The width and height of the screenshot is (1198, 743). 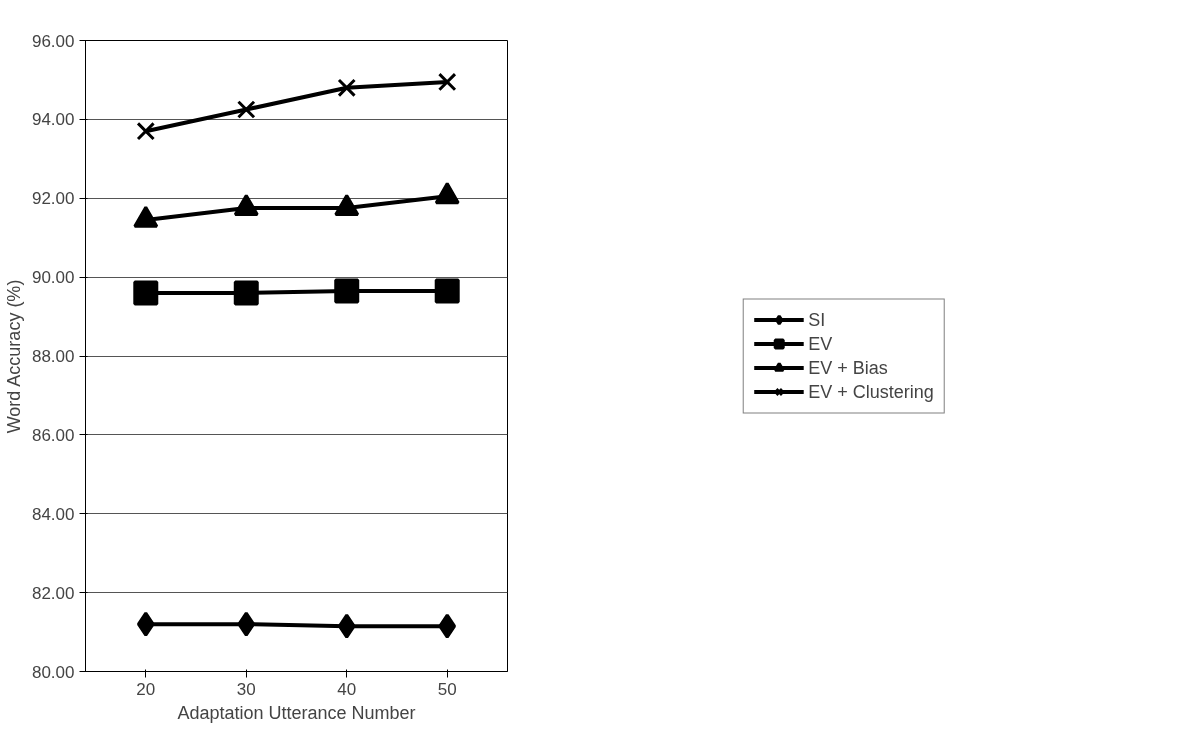 What do you see at coordinates (347, 689) in the screenshot?
I see `x-tick-label: 40` at bounding box center [347, 689].